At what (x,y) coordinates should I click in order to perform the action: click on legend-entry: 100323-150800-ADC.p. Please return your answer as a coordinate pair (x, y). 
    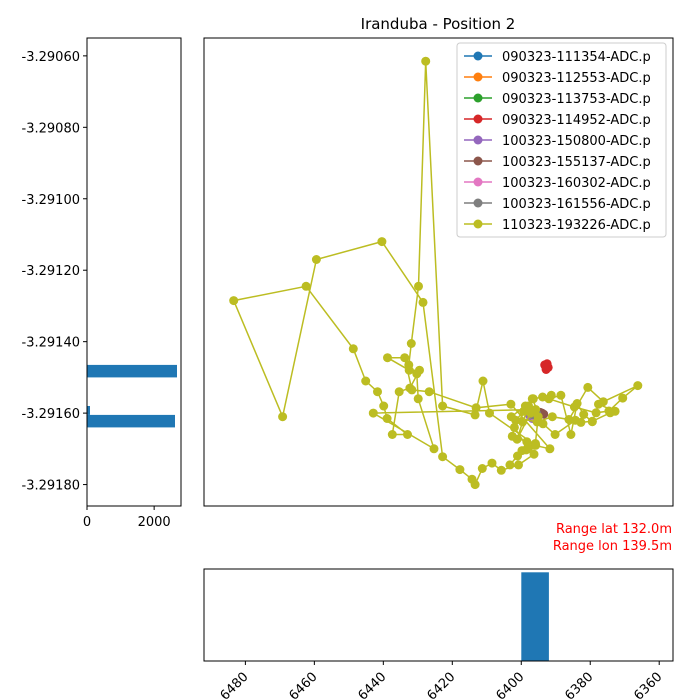
    Looking at the image, I should click on (557, 141).